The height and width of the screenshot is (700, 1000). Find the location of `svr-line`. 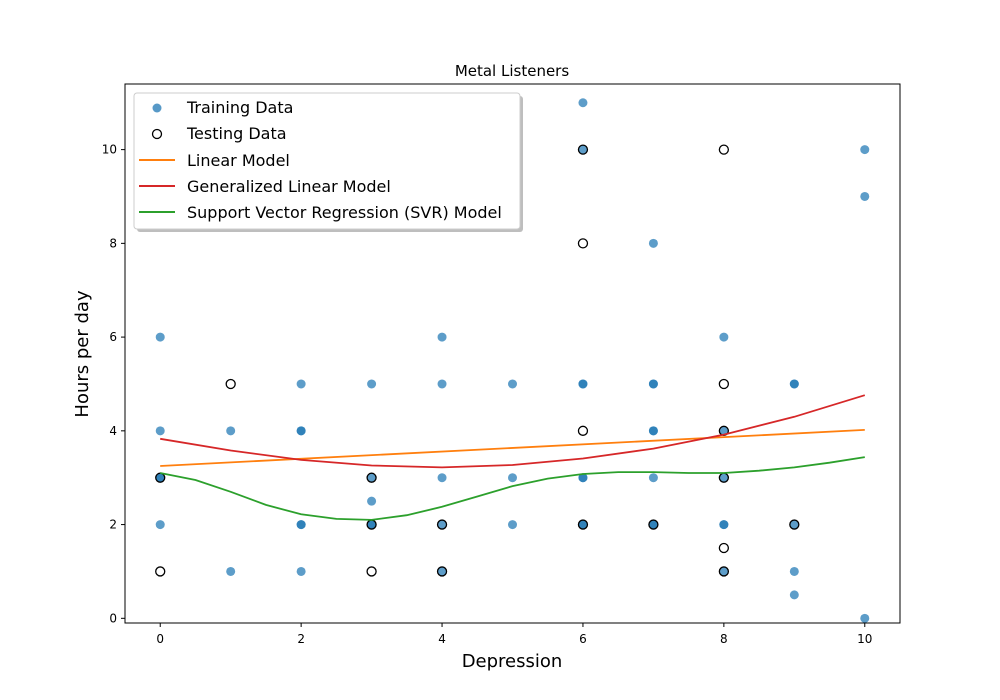

svr-line is located at coordinates (512, 488).